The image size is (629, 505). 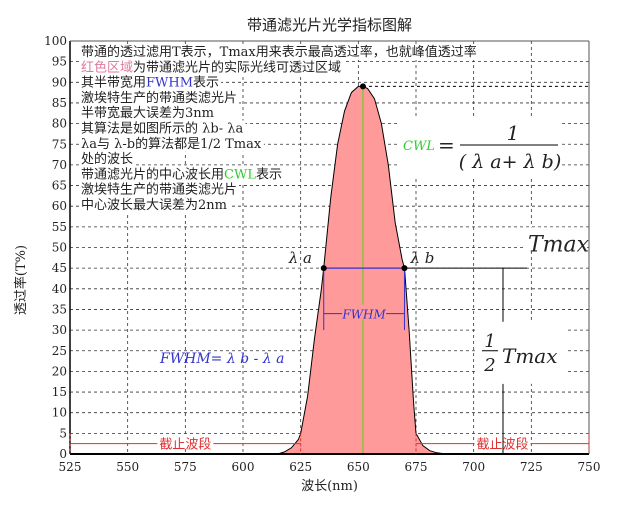 I want to click on y-tick-label: 40, so click(x=59, y=289).